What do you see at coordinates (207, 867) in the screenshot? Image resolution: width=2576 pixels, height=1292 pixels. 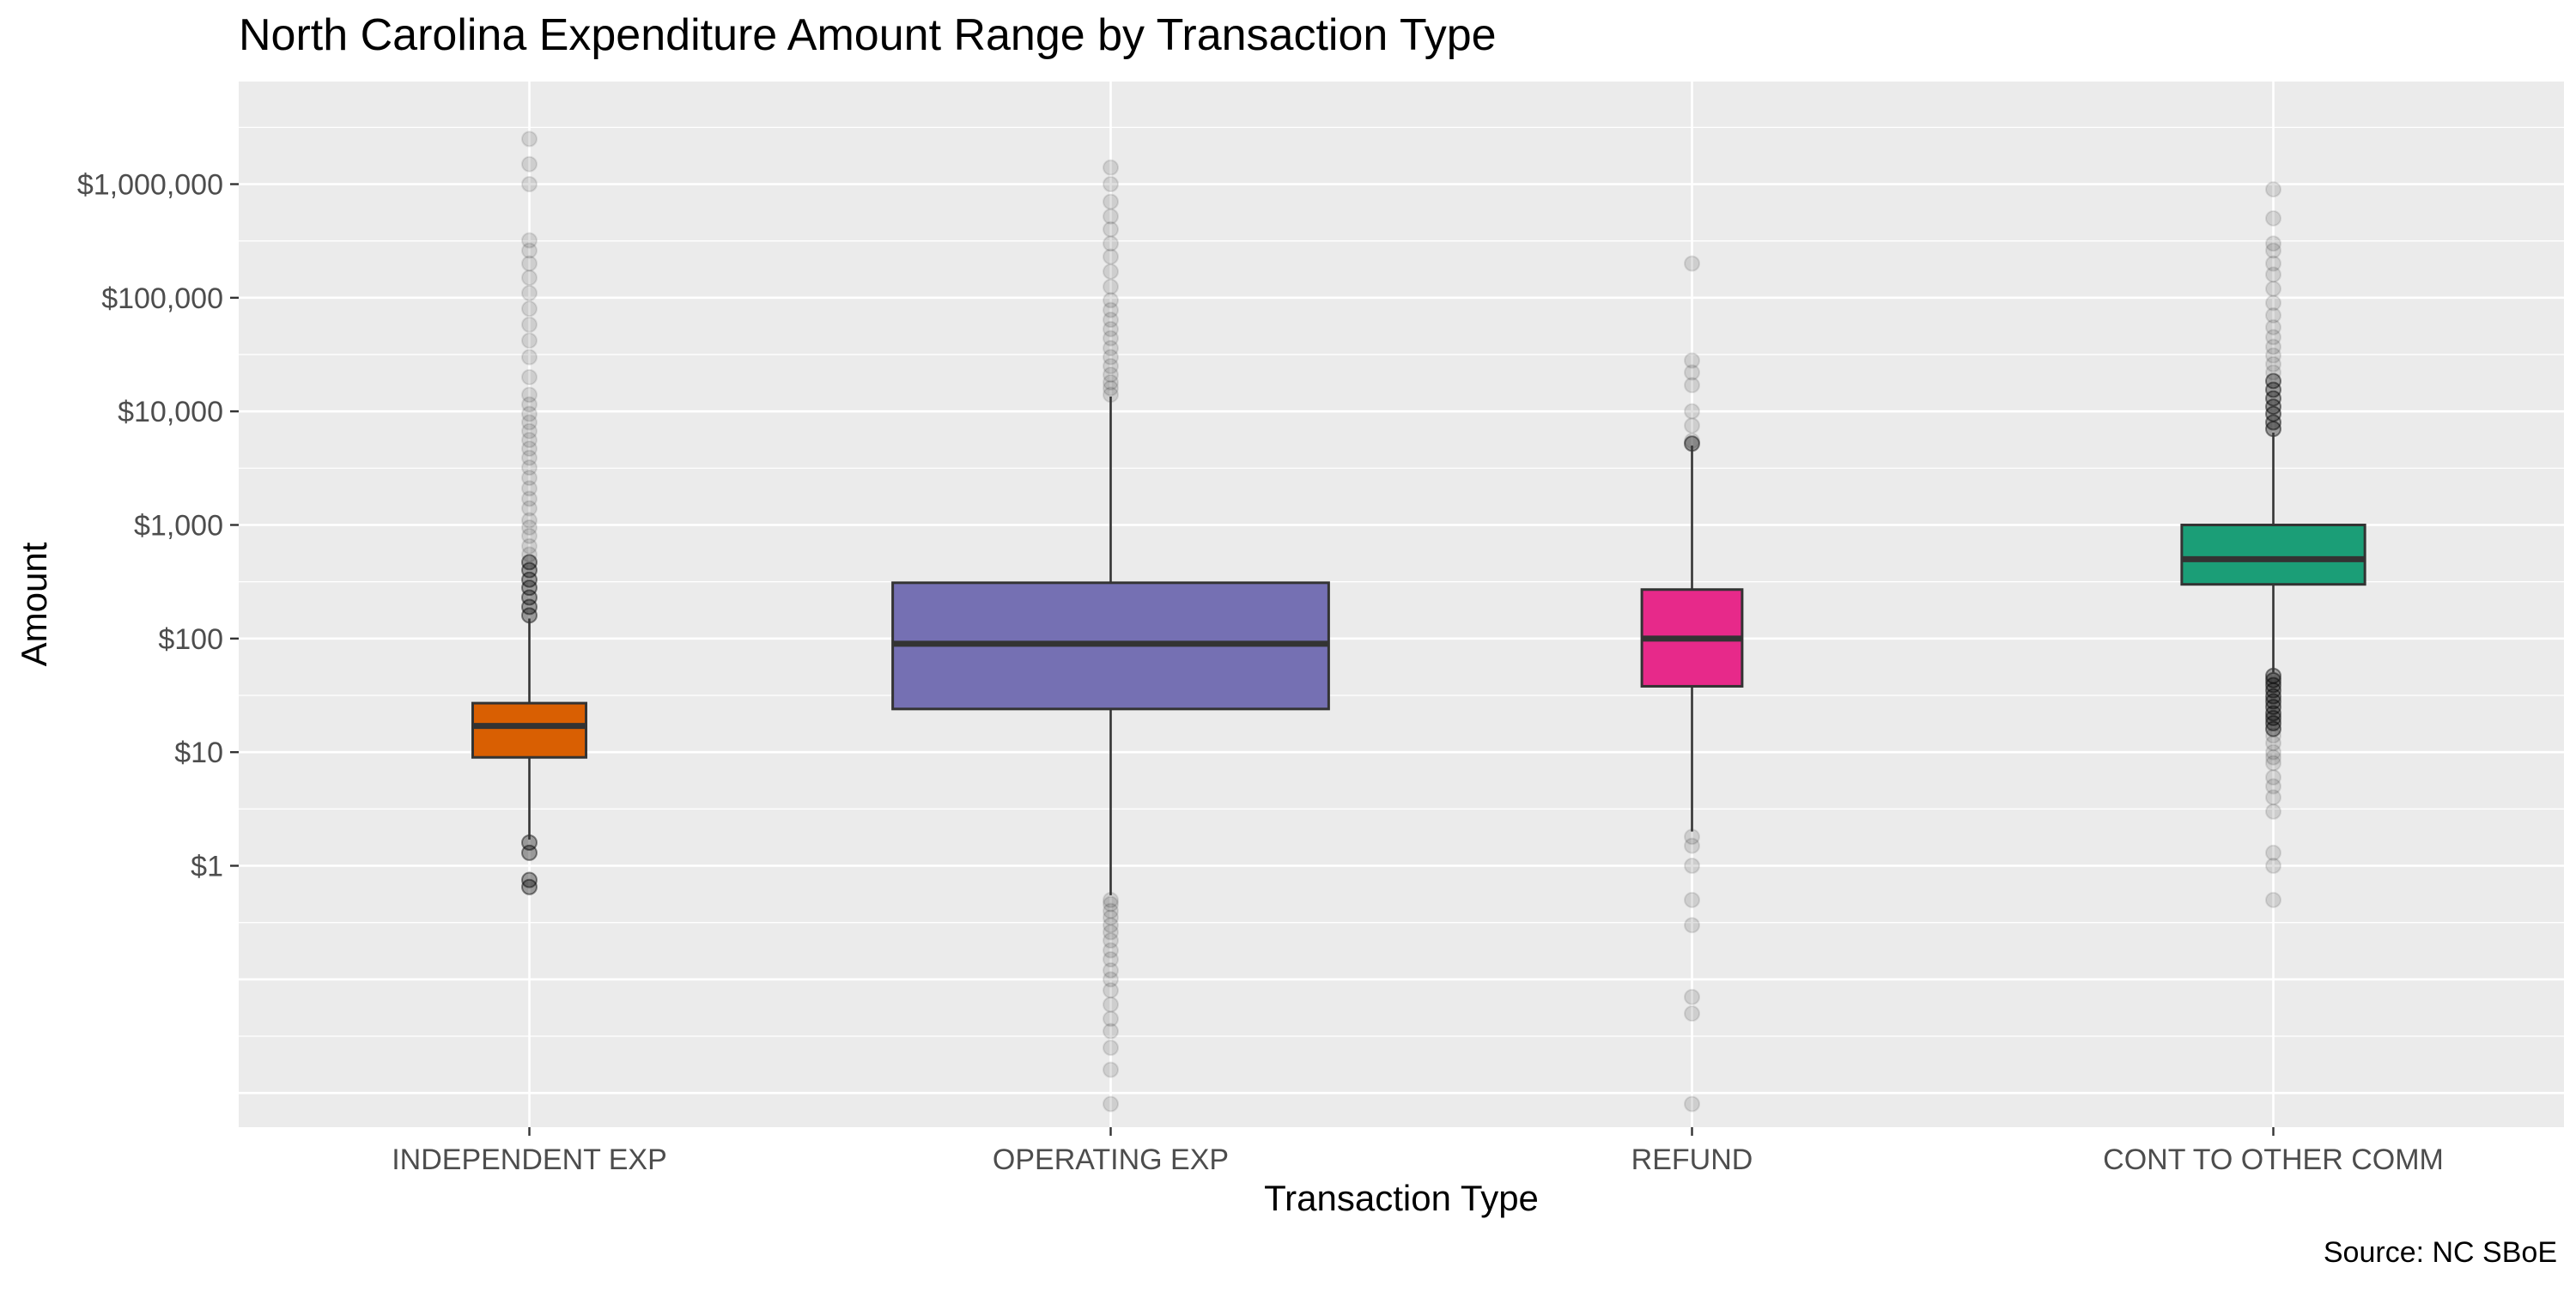 I see `y-tick-label: $1` at bounding box center [207, 867].